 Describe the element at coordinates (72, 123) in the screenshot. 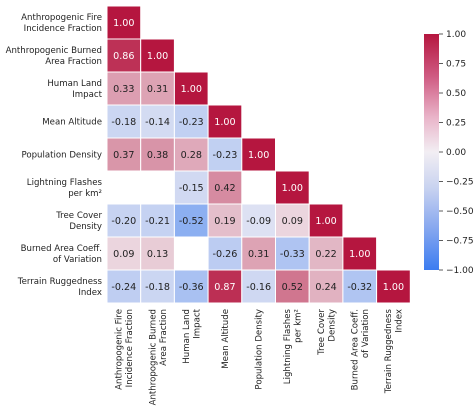

I see `row-label-mean-altitude: Mean Altitude` at that location.